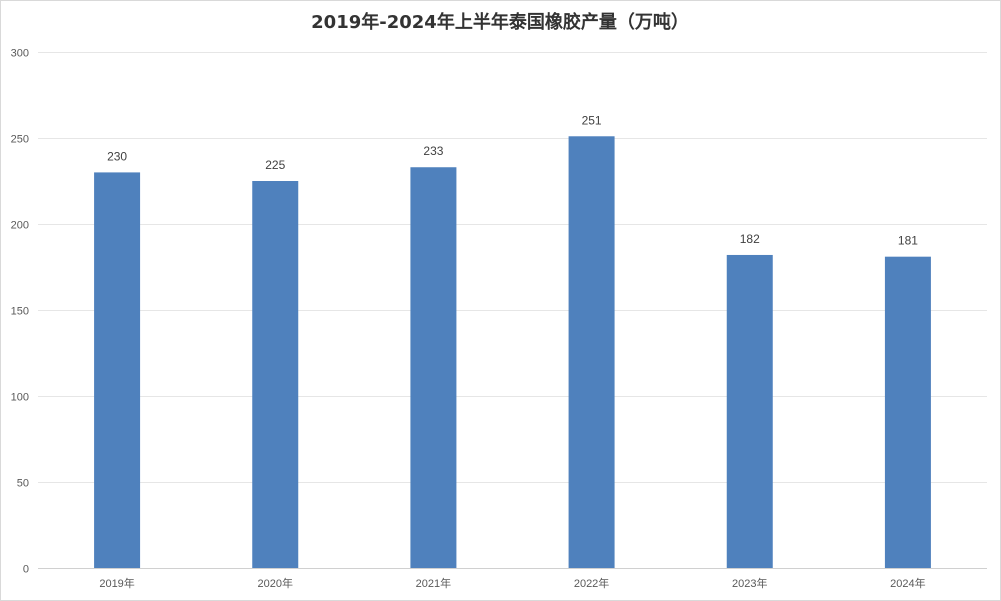 The height and width of the screenshot is (601, 1001). Describe the element at coordinates (433, 151) in the screenshot. I see `data-label: 233` at that location.